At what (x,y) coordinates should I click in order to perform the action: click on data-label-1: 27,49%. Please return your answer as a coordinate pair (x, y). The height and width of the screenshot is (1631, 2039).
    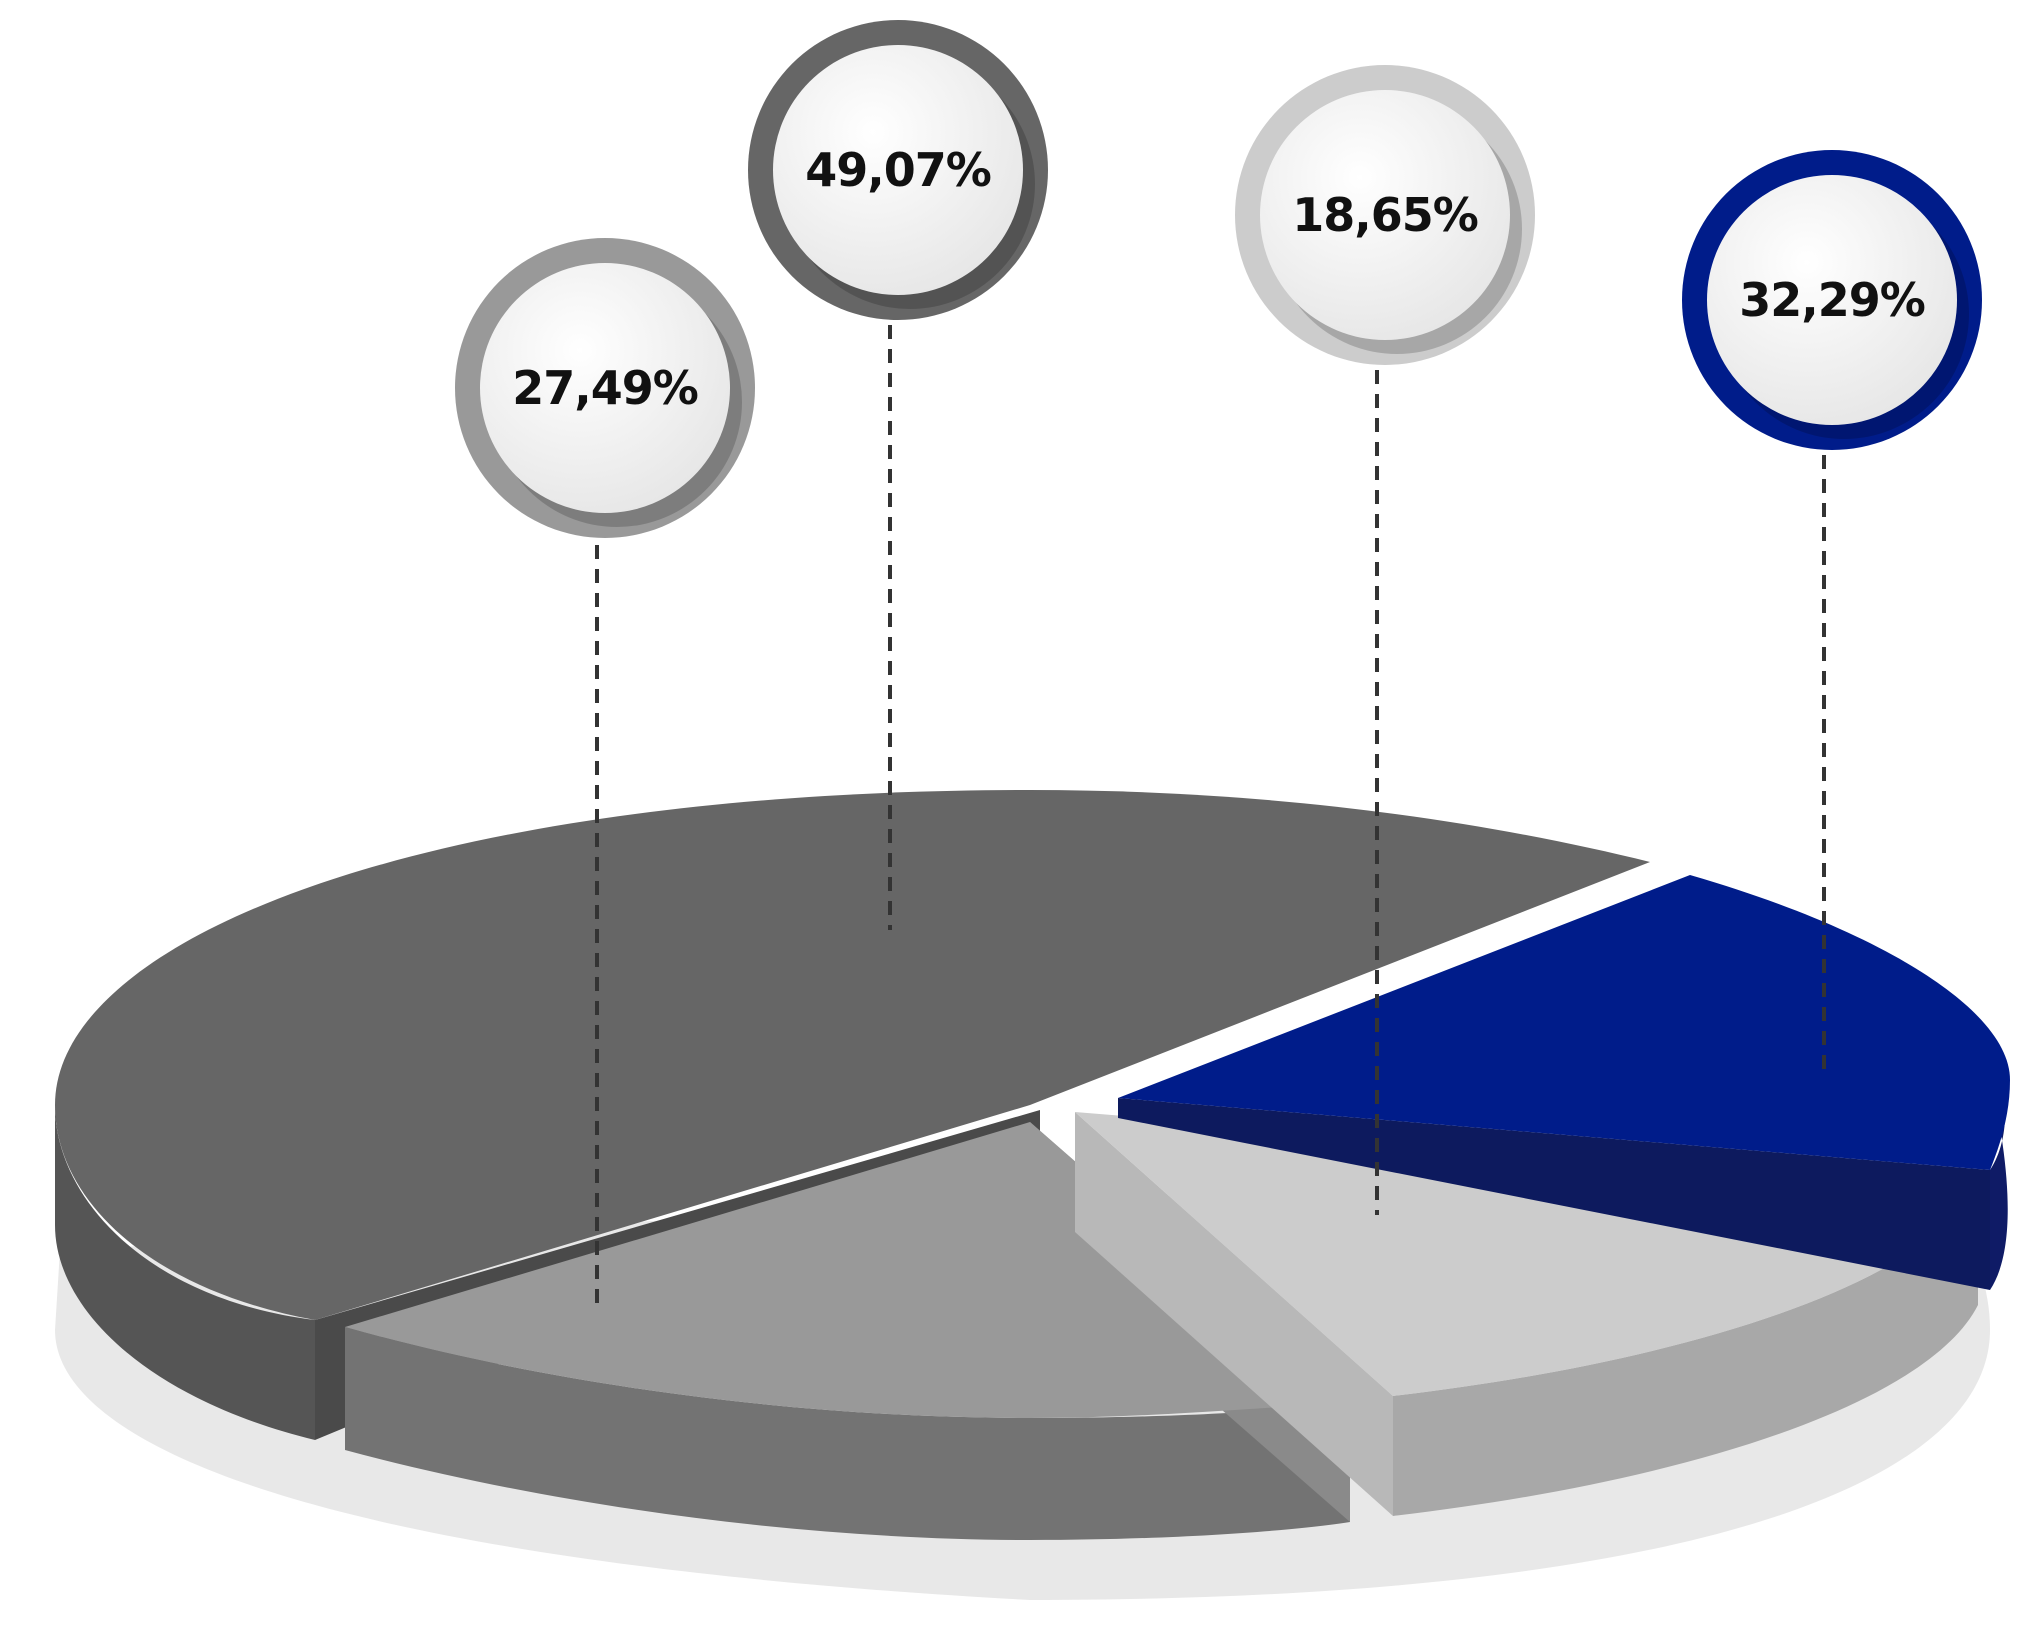
    Looking at the image, I should click on (605, 388).